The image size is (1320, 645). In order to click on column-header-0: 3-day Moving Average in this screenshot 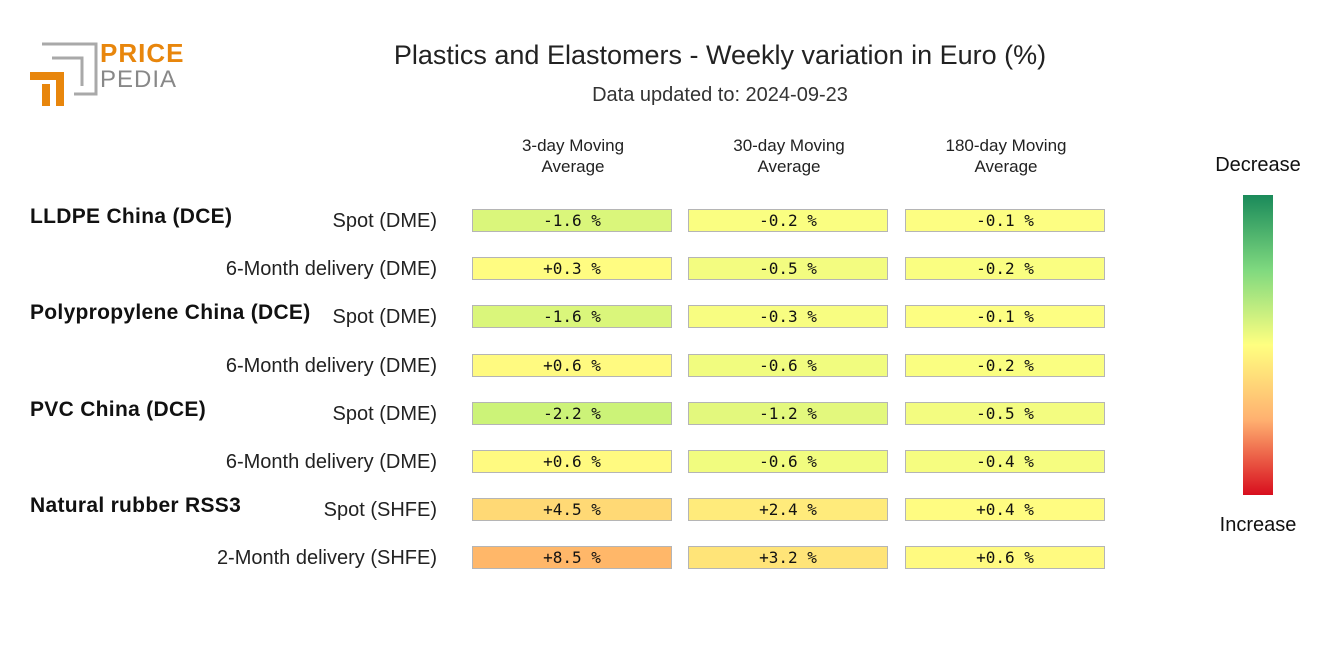, I will do `click(573, 156)`.